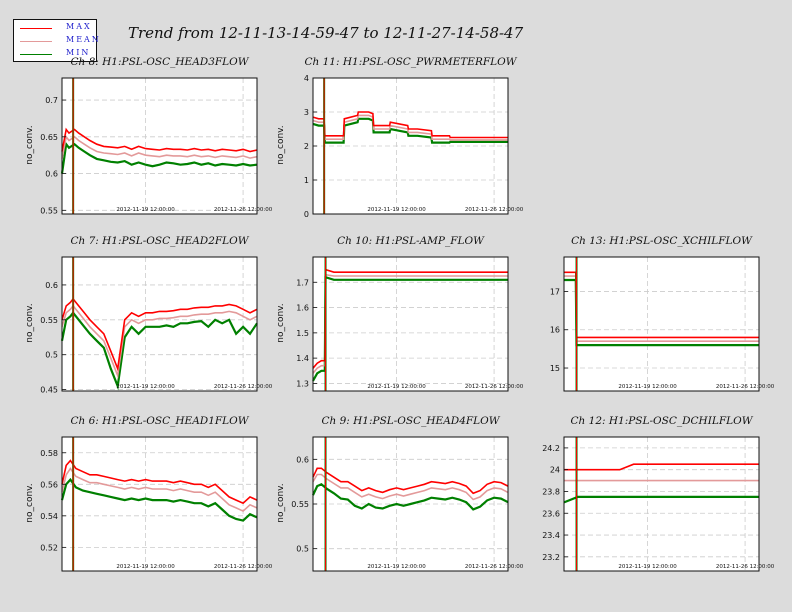 The image size is (792, 612). I want to click on legend-item-min: MIN, so click(57, 54).